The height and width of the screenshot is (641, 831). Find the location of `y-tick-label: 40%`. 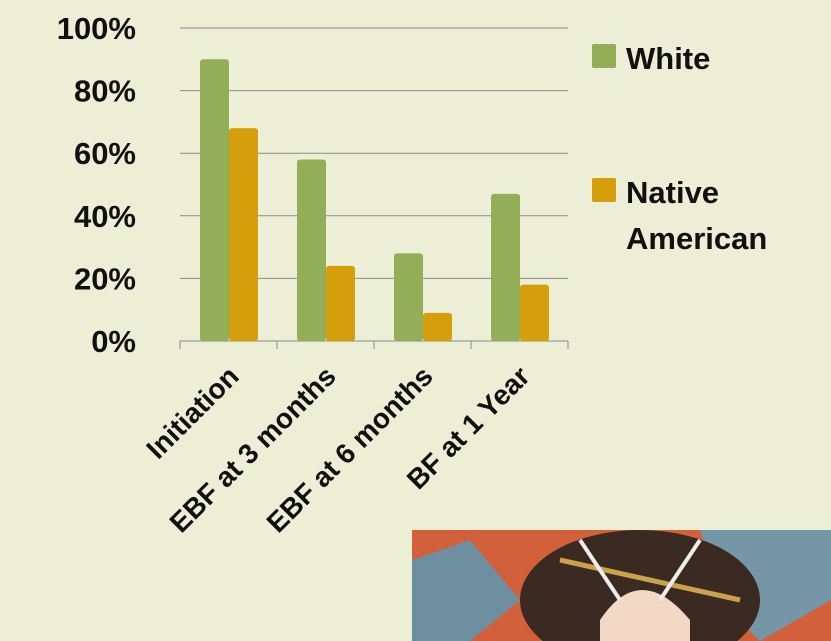

y-tick-label: 40% is located at coordinates (105, 216).